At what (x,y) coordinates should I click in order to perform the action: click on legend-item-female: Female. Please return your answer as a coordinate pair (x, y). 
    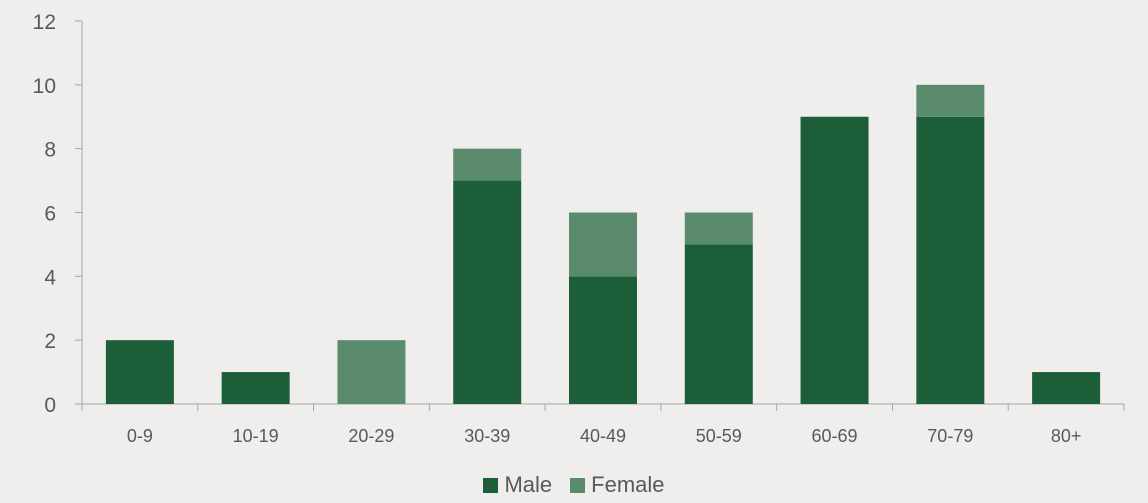
    Looking at the image, I should click on (617, 485).